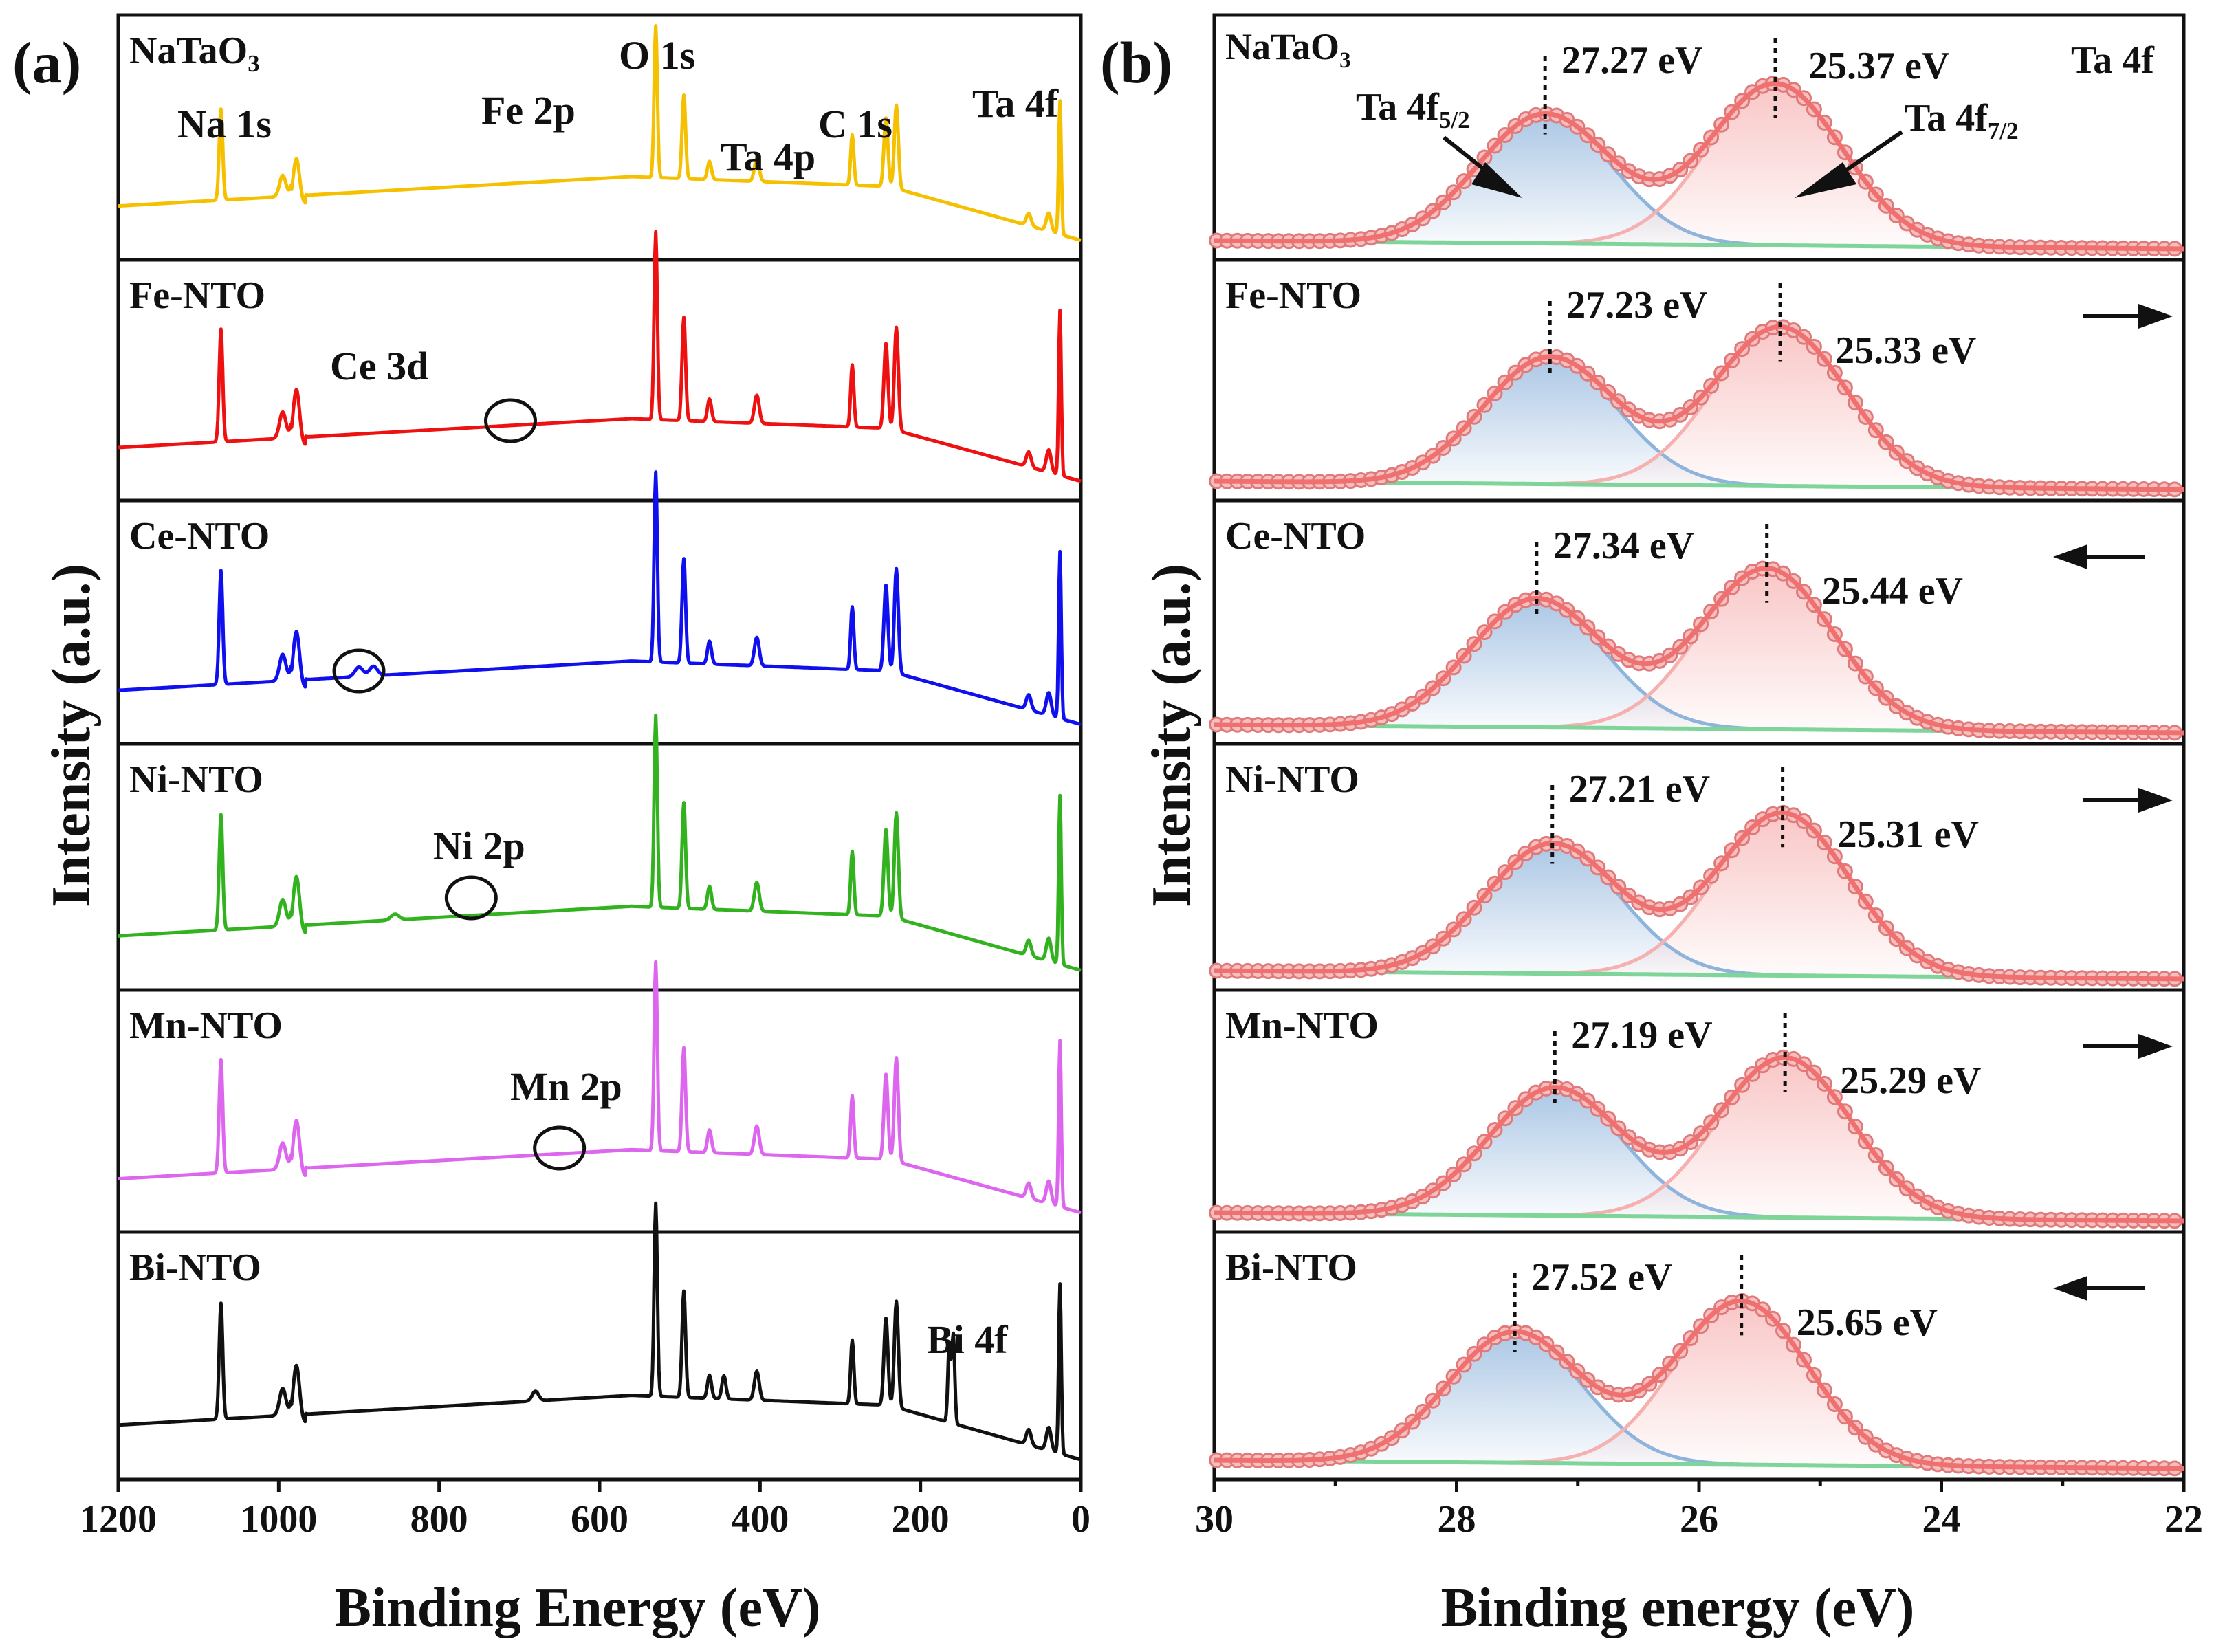  Describe the element at coordinates (2070, 1288) in the screenshot. I see `shift-arrow-left-head-icon` at that location.